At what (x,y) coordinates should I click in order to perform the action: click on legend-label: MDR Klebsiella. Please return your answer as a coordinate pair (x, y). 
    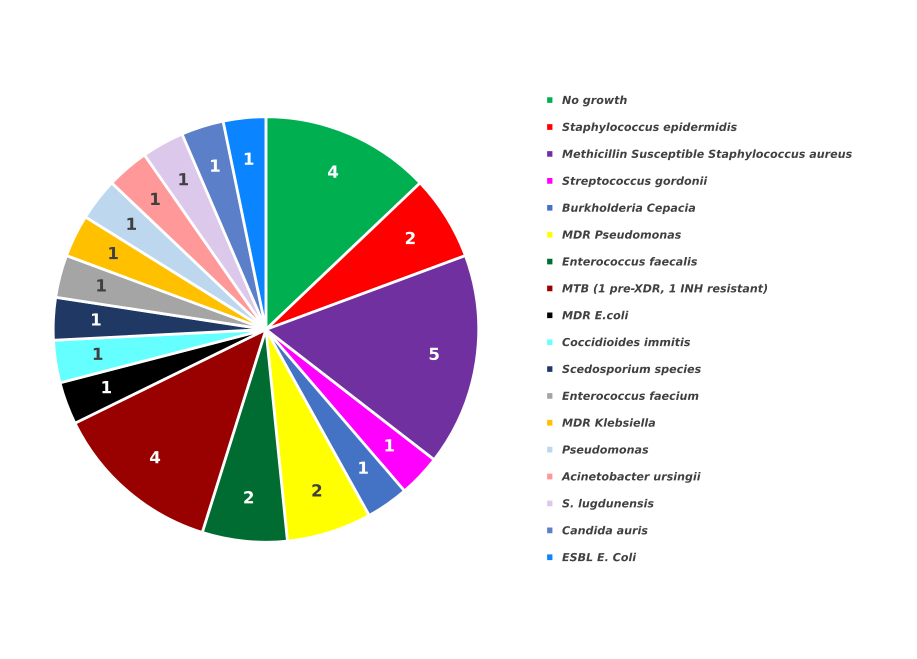
    Looking at the image, I should click on (608, 422).